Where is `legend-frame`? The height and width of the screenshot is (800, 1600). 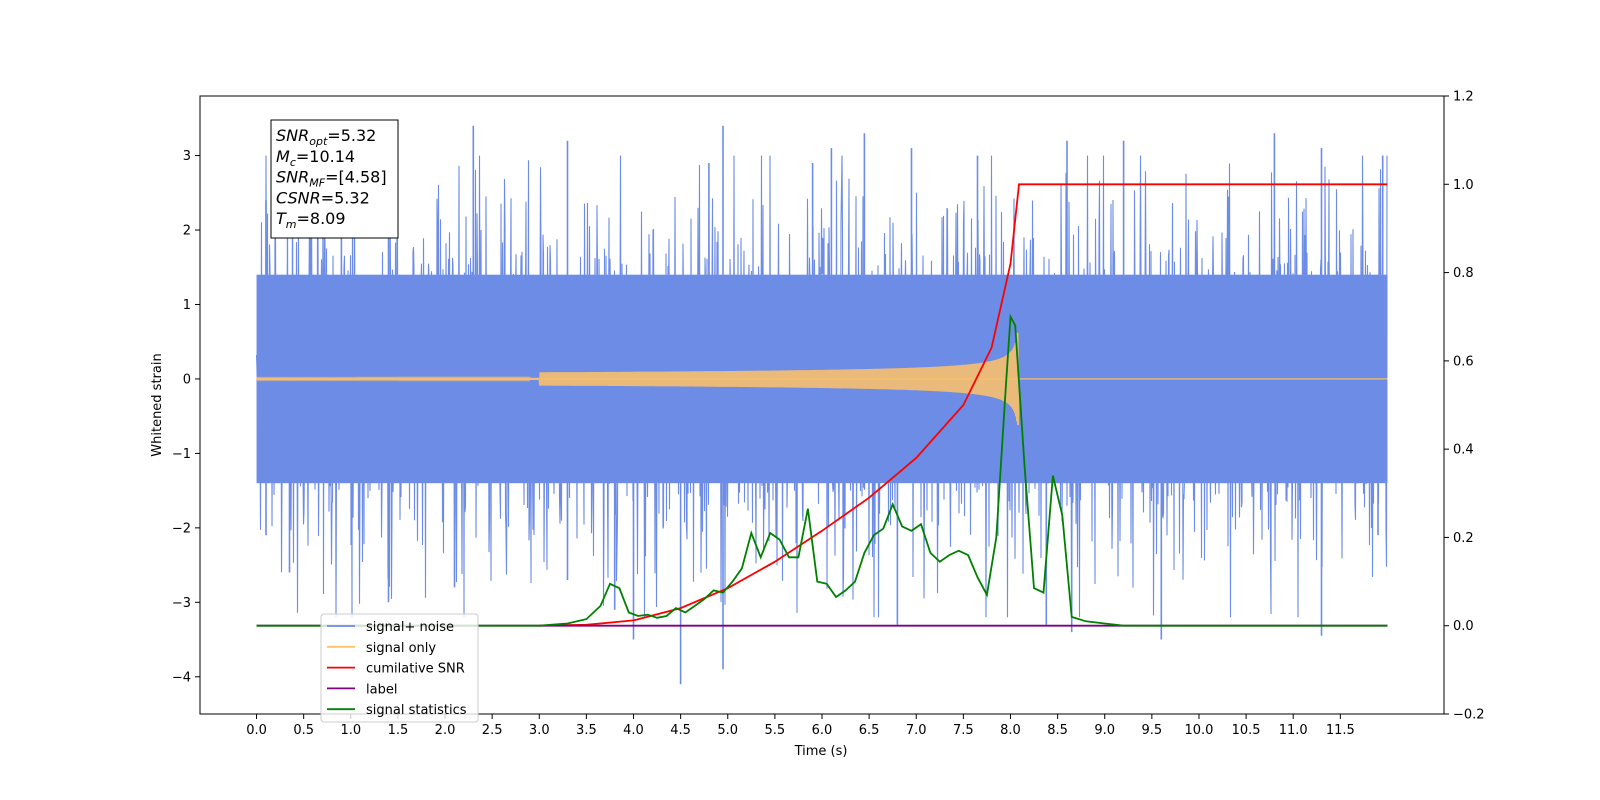
legend-frame is located at coordinates (399, 668).